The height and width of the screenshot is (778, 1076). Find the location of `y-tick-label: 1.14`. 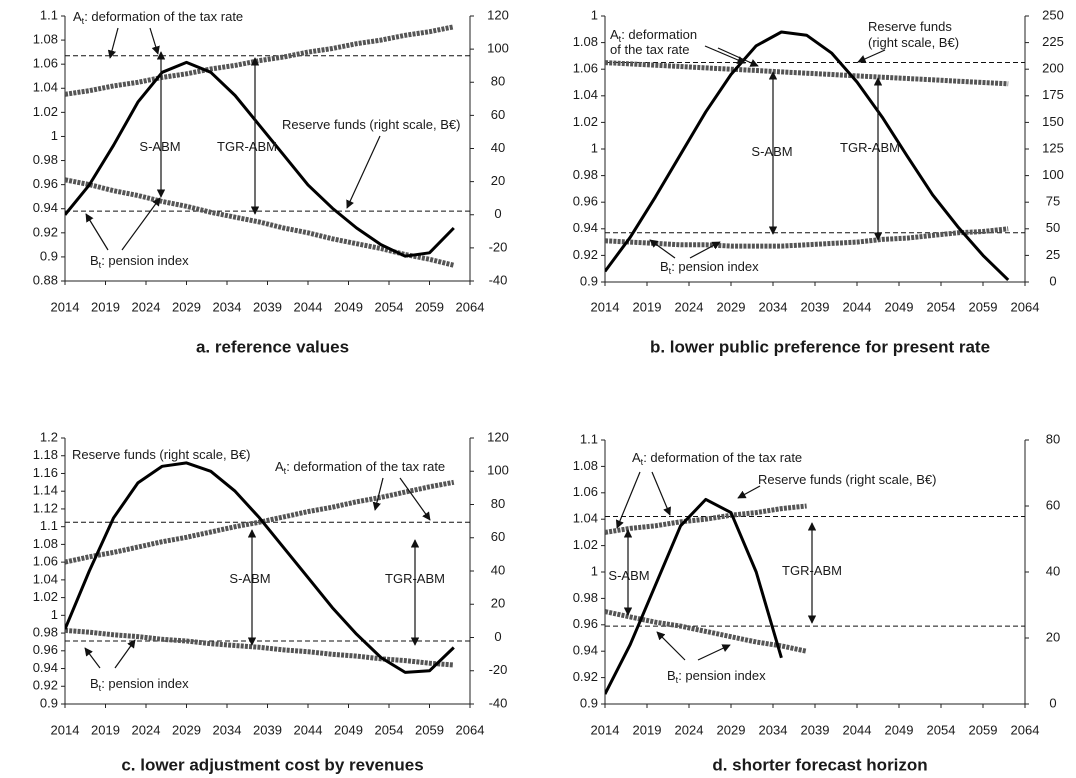

y-tick-label: 1.14 is located at coordinates (45, 490).